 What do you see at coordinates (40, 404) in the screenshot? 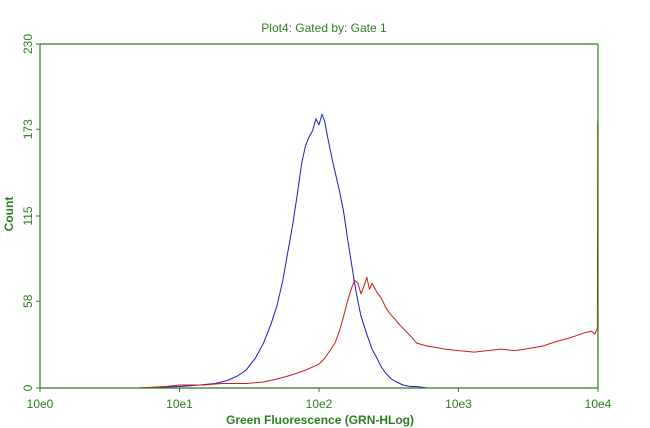
I see `x-tick-label: 10e0` at bounding box center [40, 404].